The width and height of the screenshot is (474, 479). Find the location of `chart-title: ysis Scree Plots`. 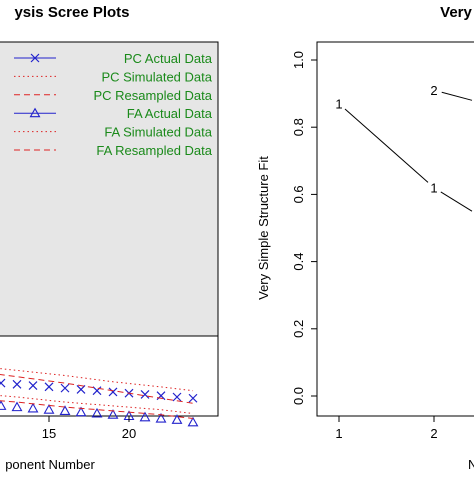

chart-title: ysis Scree Plots is located at coordinates (71, 12).